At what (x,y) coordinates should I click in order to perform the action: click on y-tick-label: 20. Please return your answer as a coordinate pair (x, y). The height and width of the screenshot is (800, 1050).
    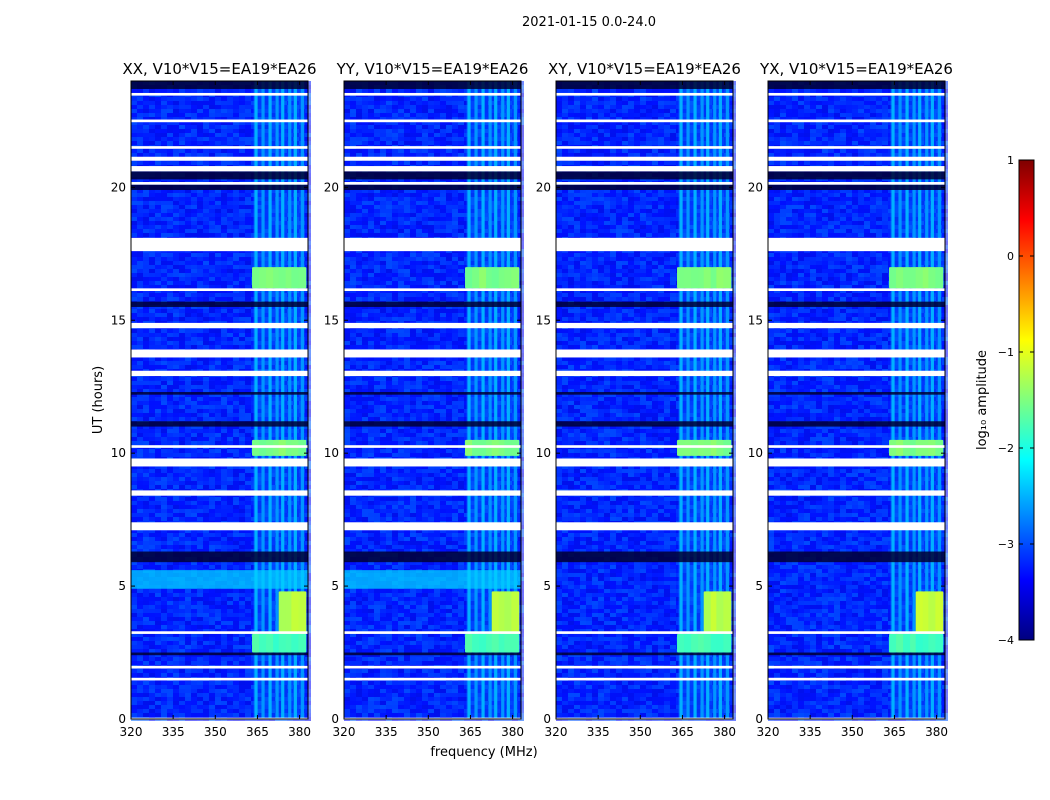
    Looking at the image, I should click on (118, 187).